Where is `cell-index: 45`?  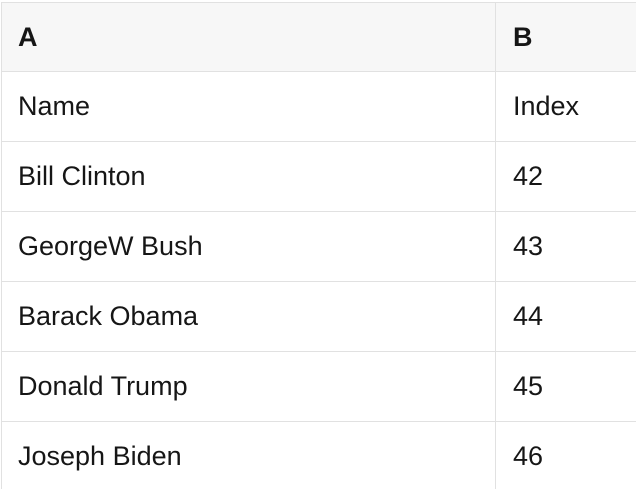
cell-index: 45 is located at coordinates (528, 386).